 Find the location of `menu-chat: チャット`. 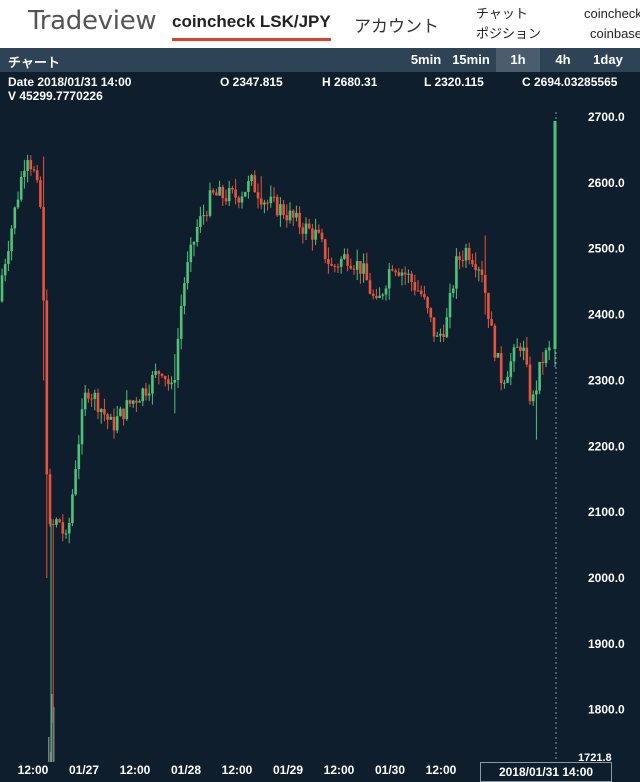

menu-chat: チャット is located at coordinates (502, 13).